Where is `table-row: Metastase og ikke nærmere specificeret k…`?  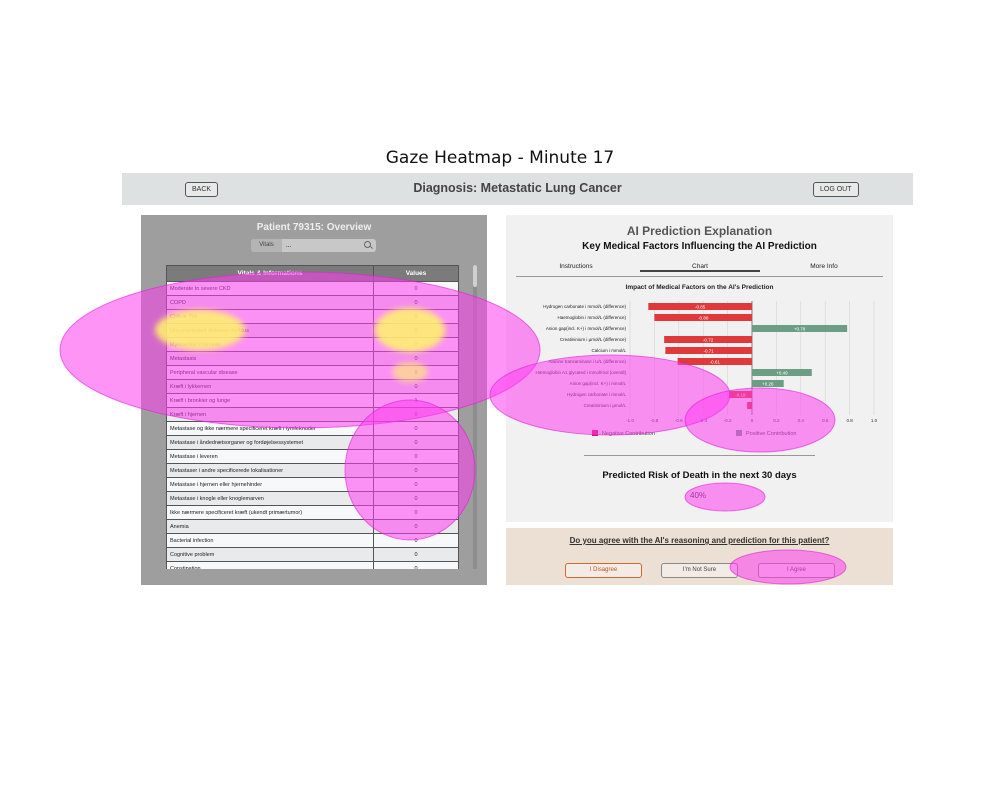 table-row: Metastase og ikke nærmere specificeret k… is located at coordinates (312, 428).